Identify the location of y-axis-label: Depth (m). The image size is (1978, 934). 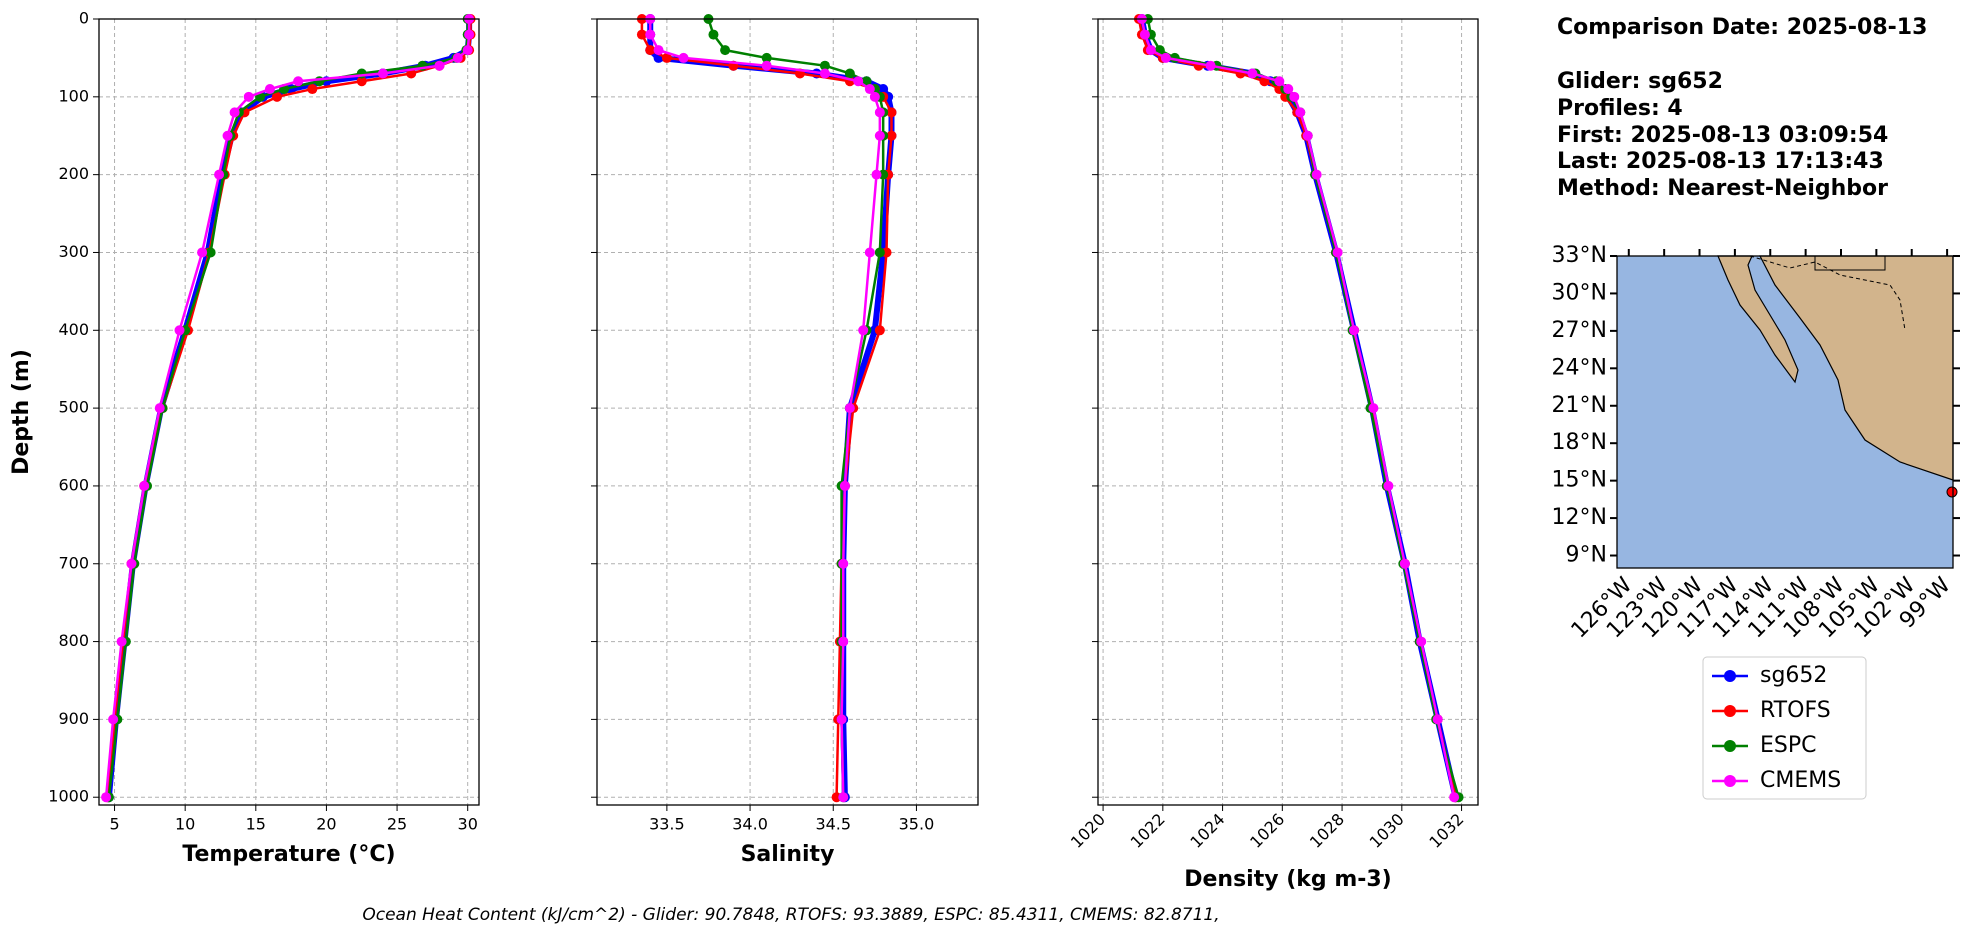
(21, 412).